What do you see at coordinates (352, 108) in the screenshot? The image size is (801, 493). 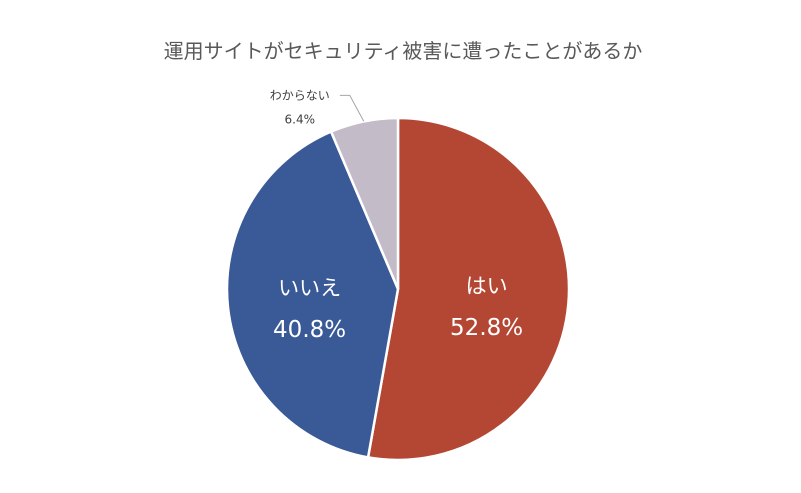 I see `leader-line-unknown` at bounding box center [352, 108].